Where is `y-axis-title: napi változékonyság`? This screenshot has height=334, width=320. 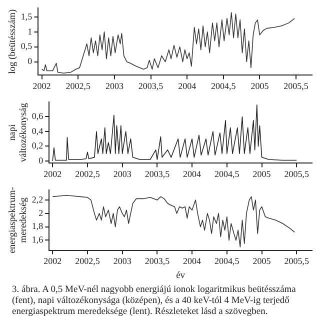 y-axis-title: napi változékonyság is located at coordinates (18, 132).